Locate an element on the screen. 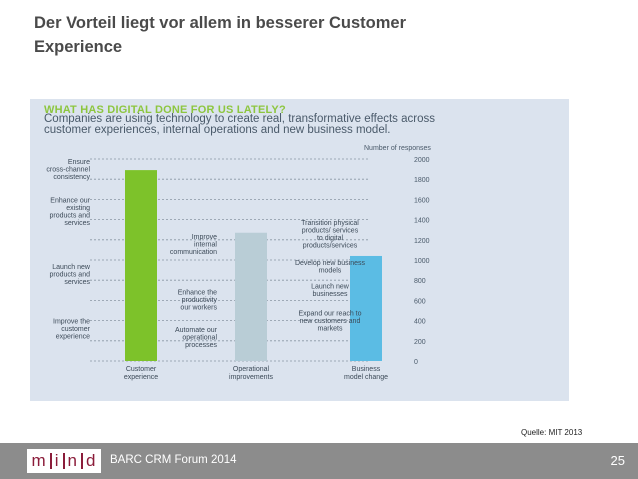 This screenshot has width=638, height=479. y-tick-label: 1400 is located at coordinates (422, 221).